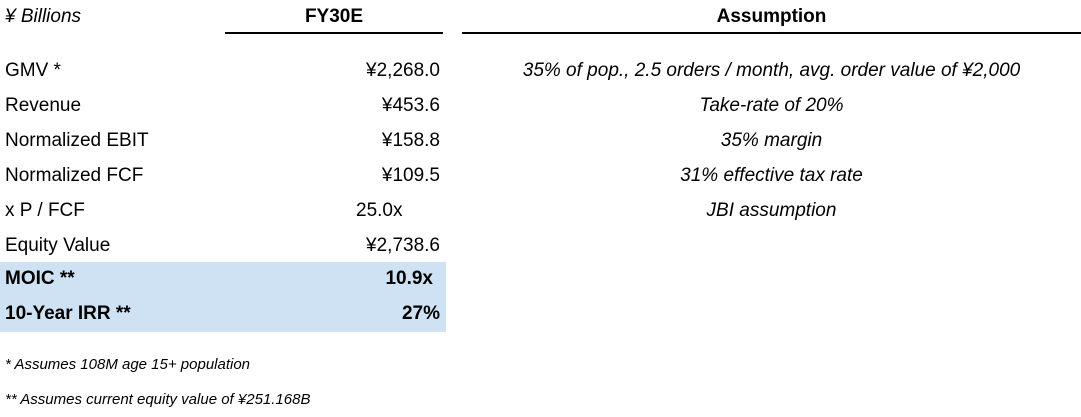 The height and width of the screenshot is (417, 1081). Describe the element at coordinates (403, 245) in the screenshot. I see `row-value: ¥2,738.6` at that location.